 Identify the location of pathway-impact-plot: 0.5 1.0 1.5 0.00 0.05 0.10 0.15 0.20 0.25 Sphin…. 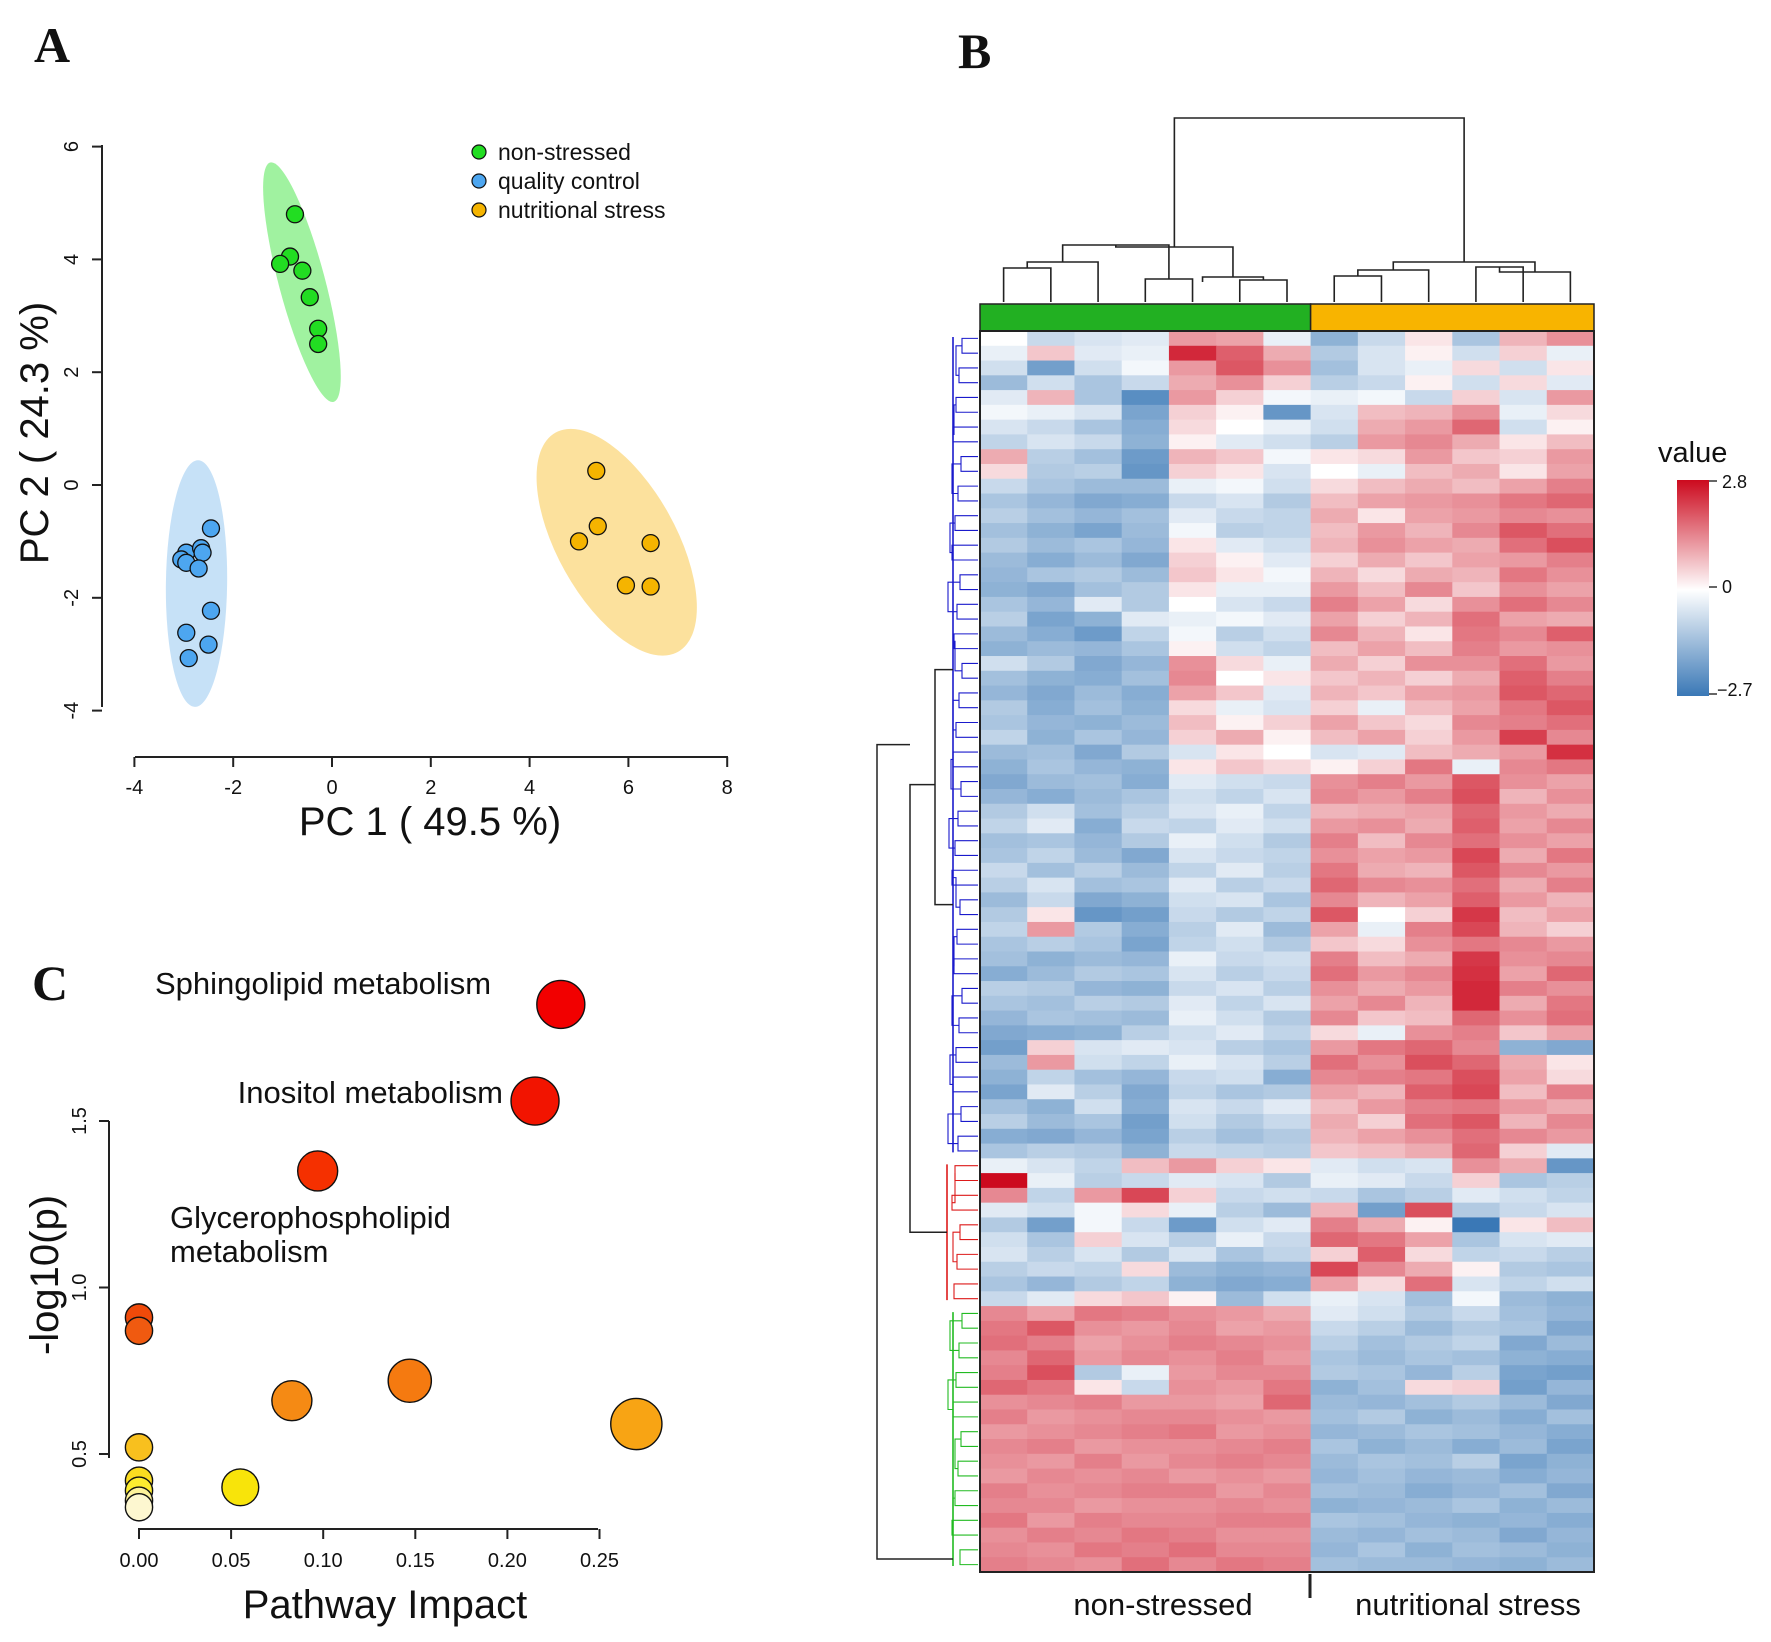
(343, 1296).